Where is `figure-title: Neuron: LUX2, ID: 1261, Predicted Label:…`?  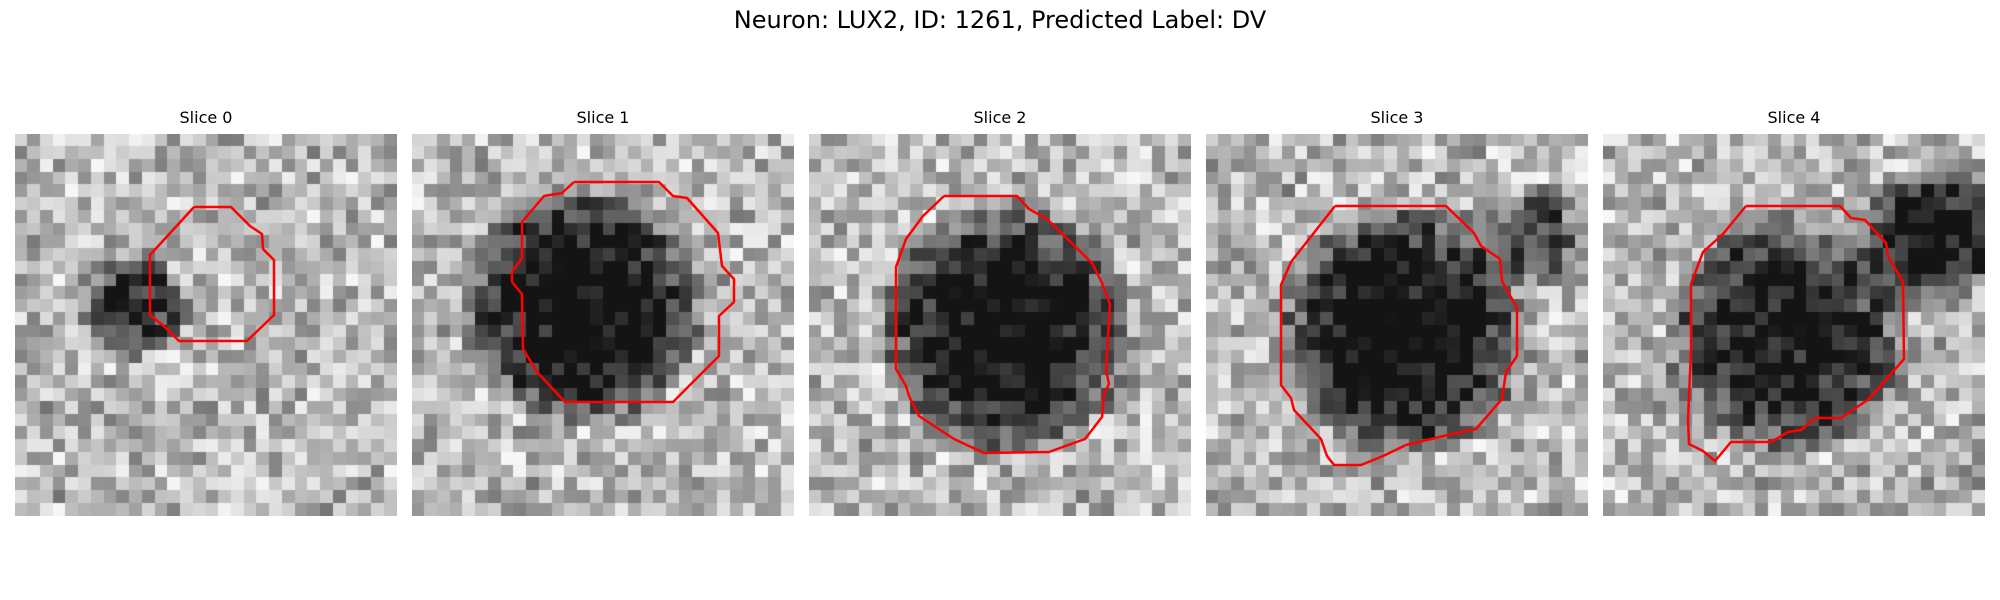 figure-title: Neuron: LUX2, ID: 1261, Predicted Label:… is located at coordinates (1000, 20).